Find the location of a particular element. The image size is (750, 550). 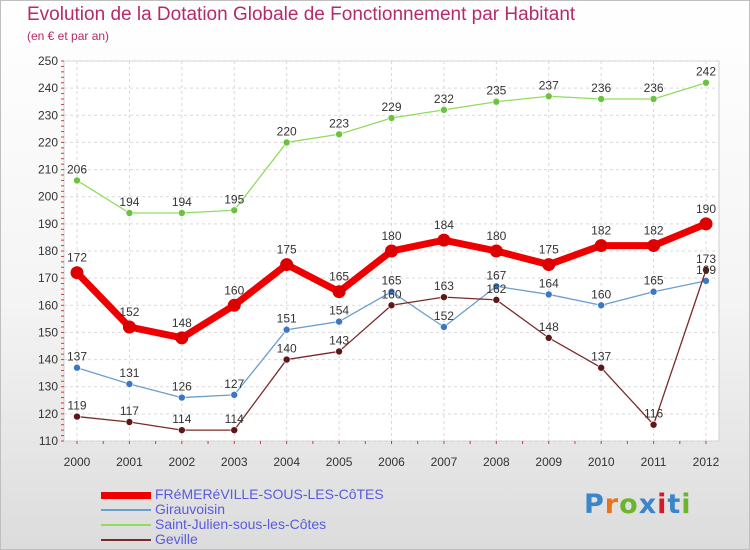

y-tick-label: 110 is located at coordinates (48, 441).